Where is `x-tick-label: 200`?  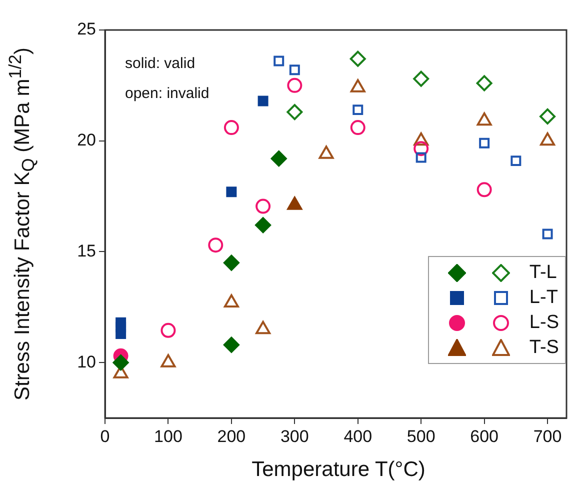 x-tick-label: 200 is located at coordinates (231, 436).